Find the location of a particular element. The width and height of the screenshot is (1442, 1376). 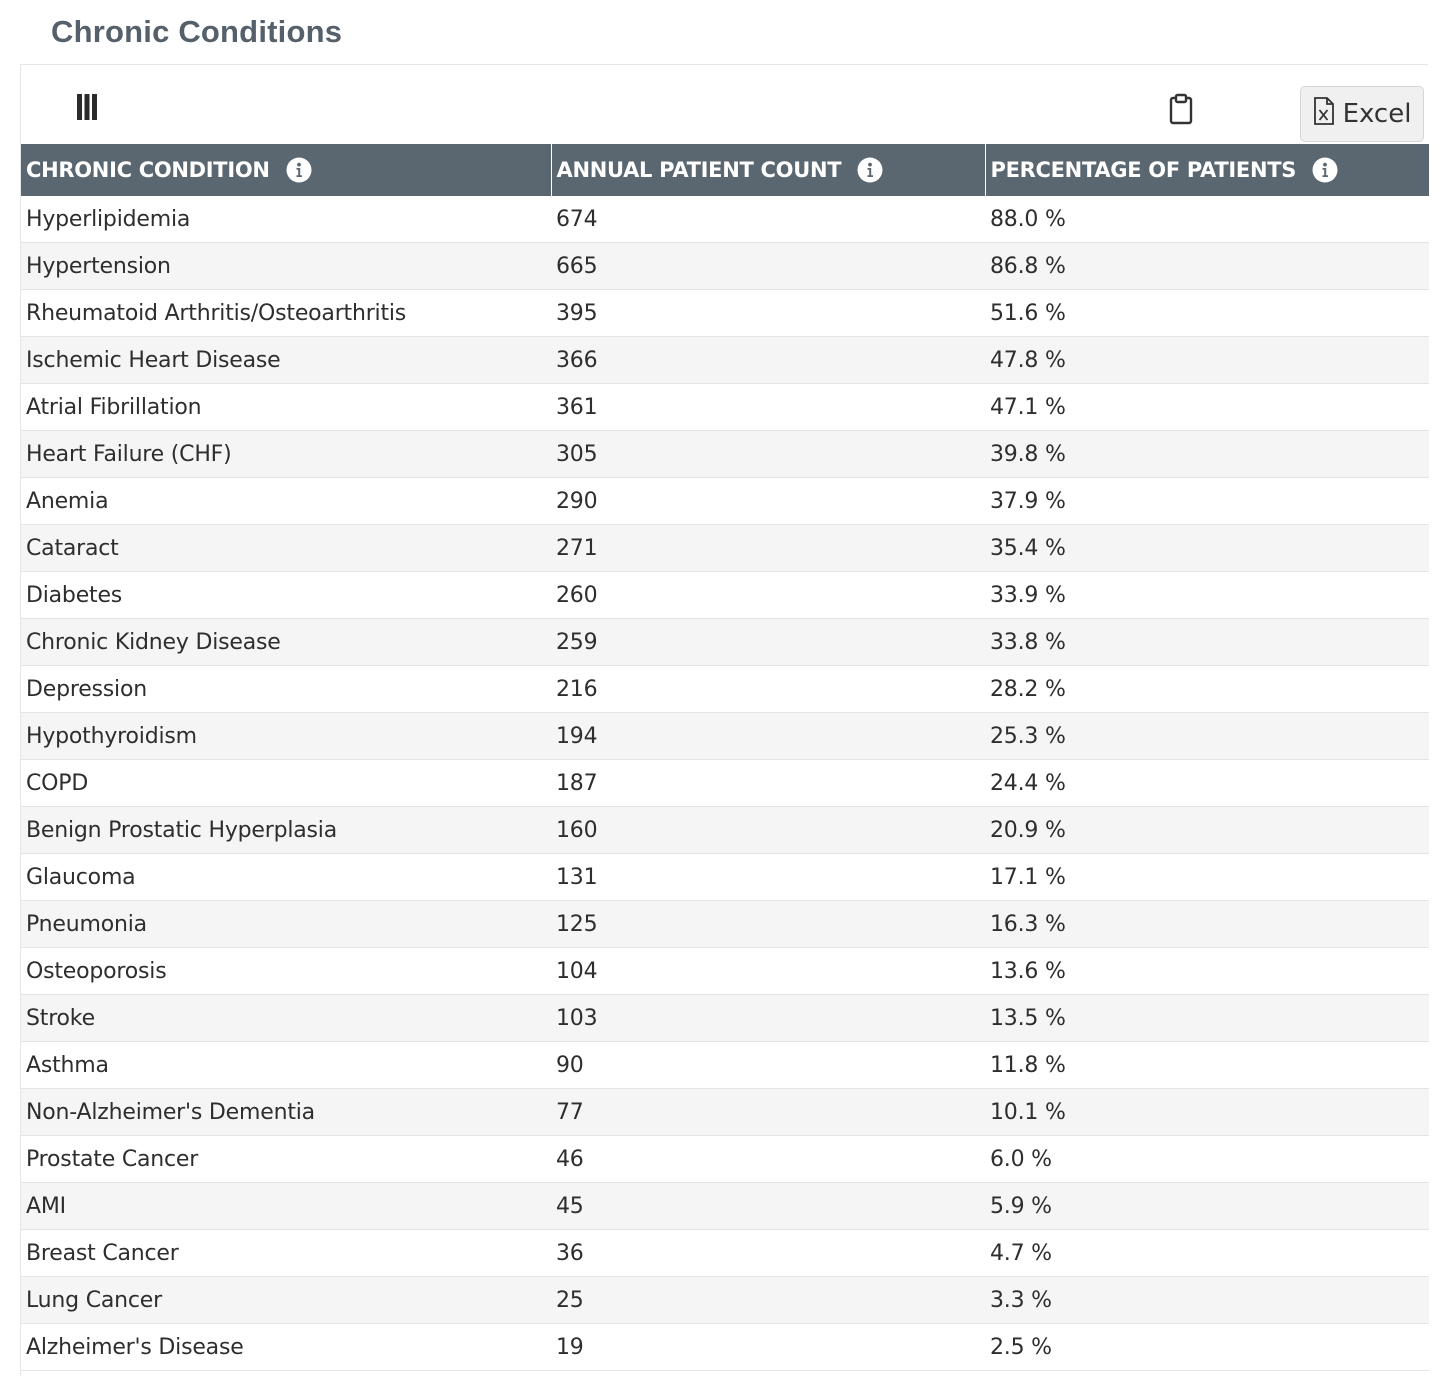

table-row: Ischemic Heart Disease 366 47.8 % is located at coordinates (725, 360).